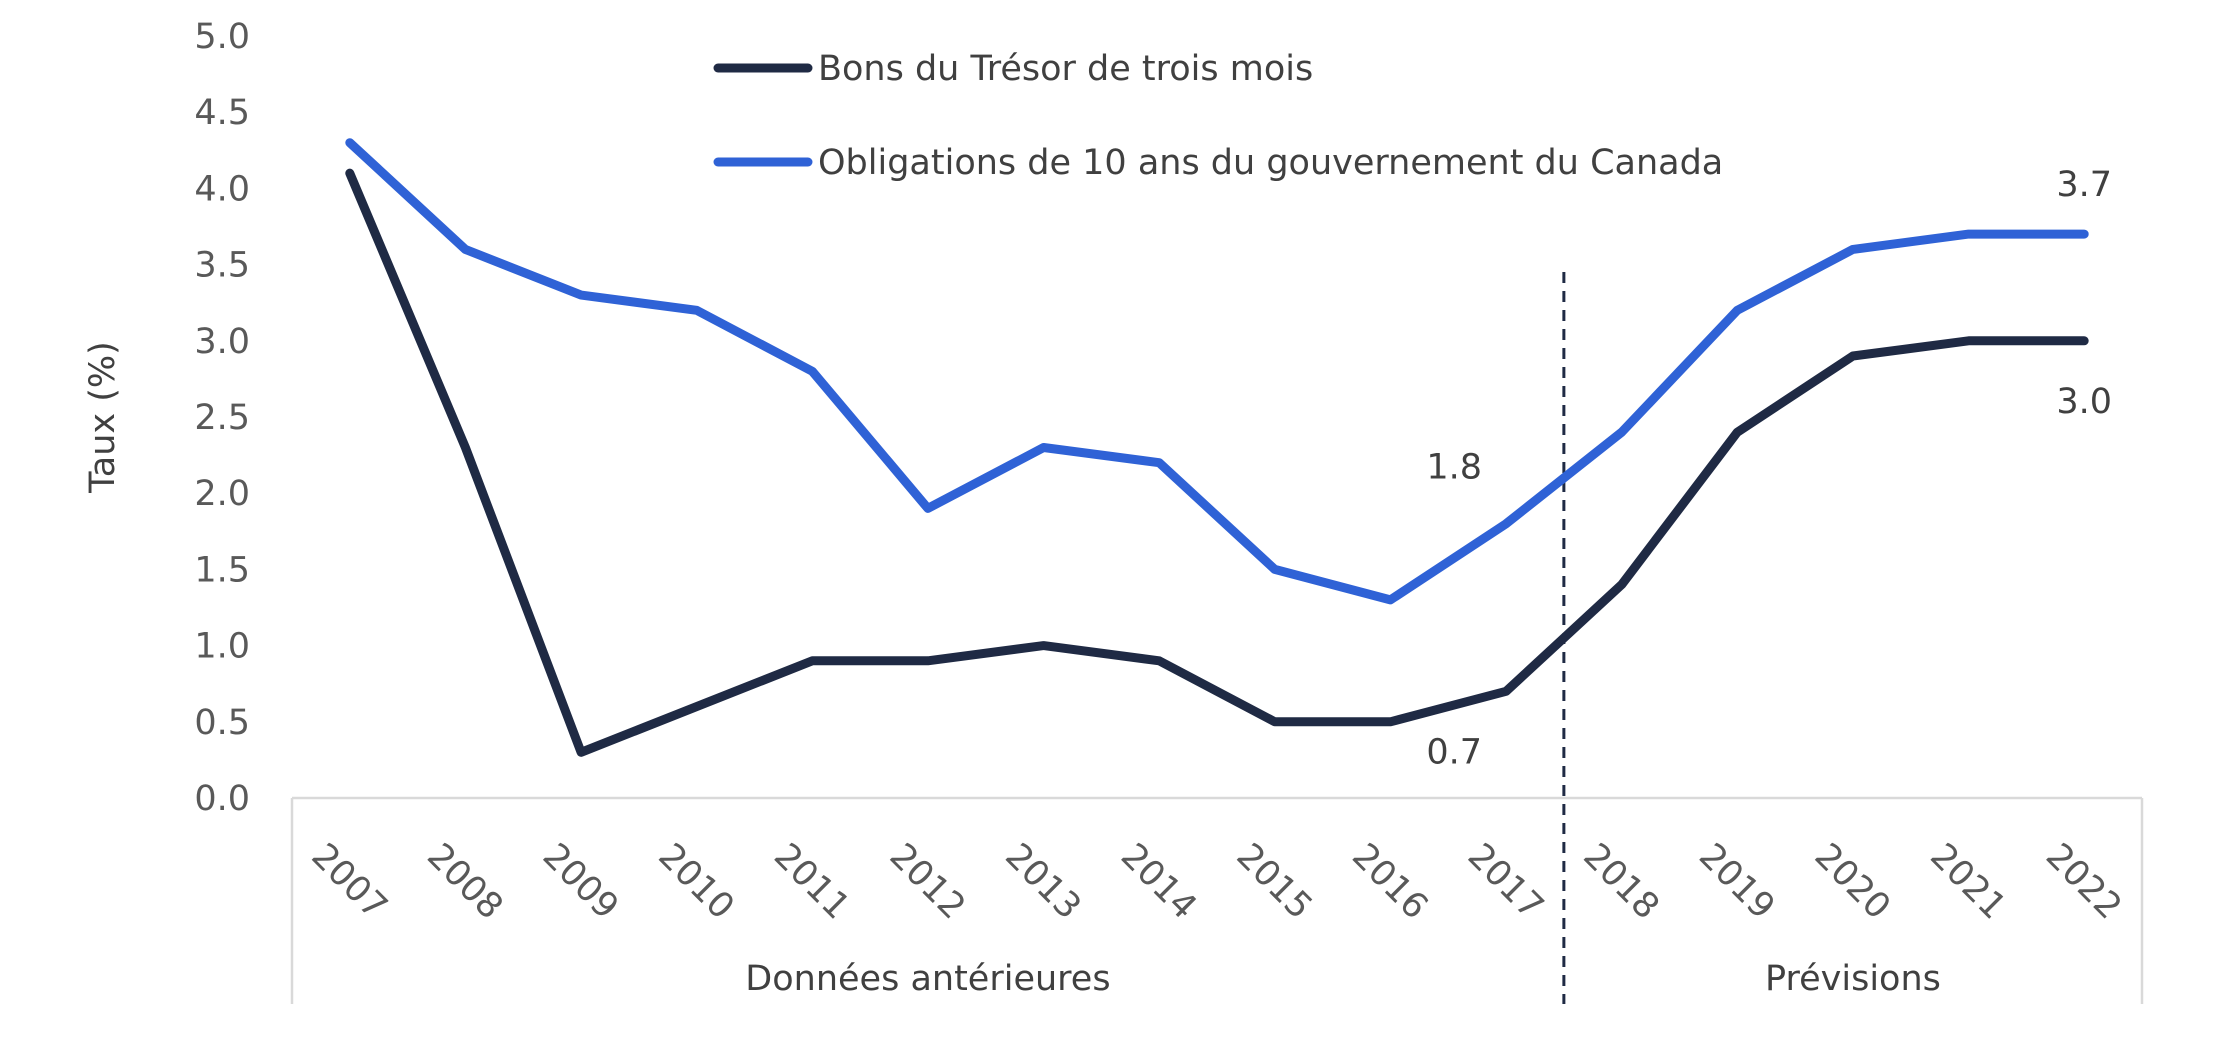 This screenshot has width=2240, height=1046. I want to click on x-tick-label: 2019, so click(1736, 881).